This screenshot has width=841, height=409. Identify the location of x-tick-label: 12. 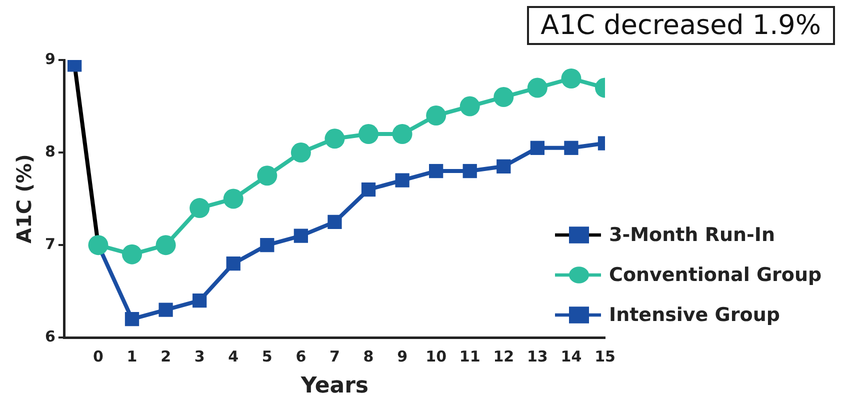
(503, 356).